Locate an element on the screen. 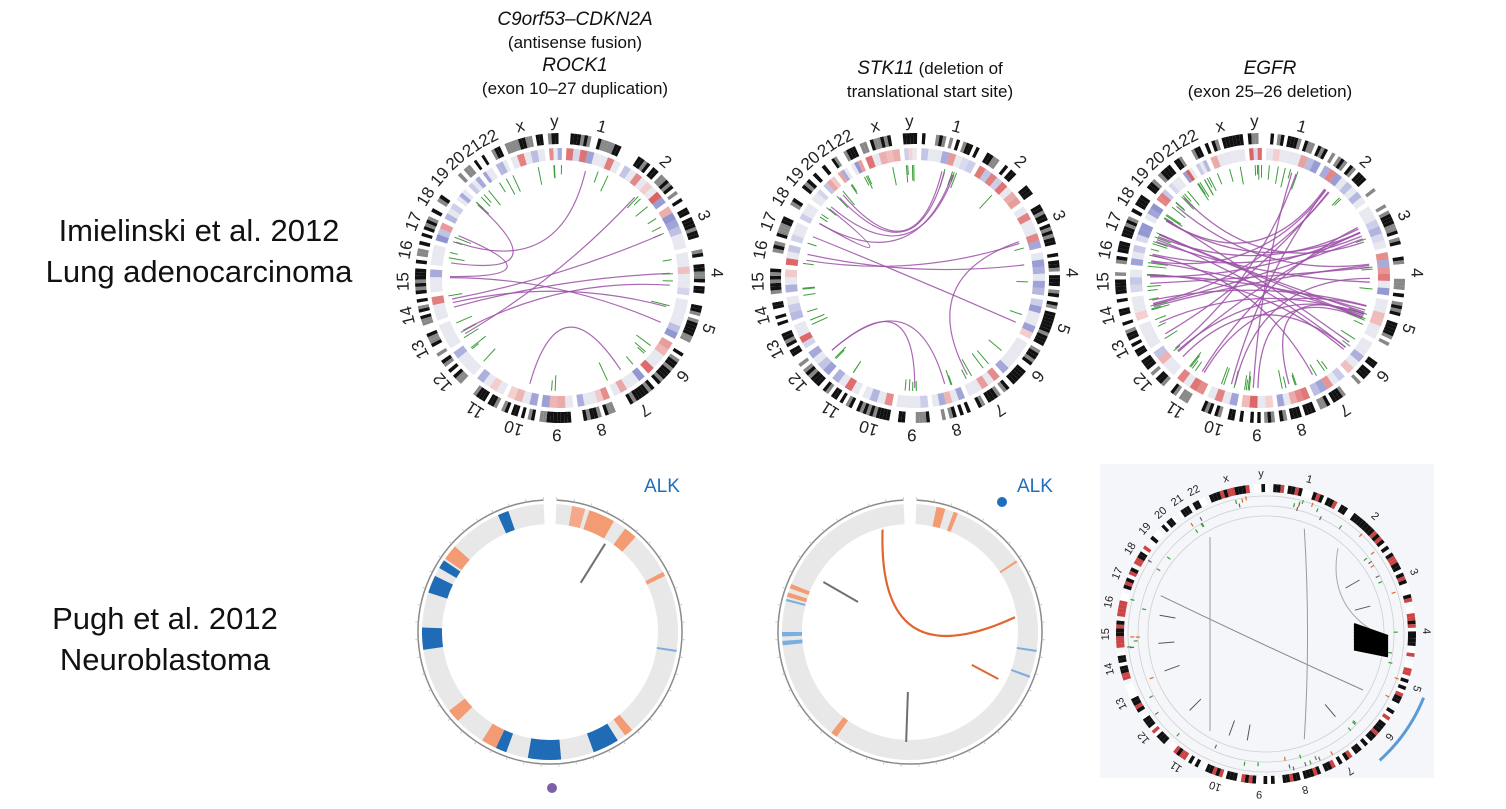  chromosome-label: 6 is located at coordinates (682, 375).